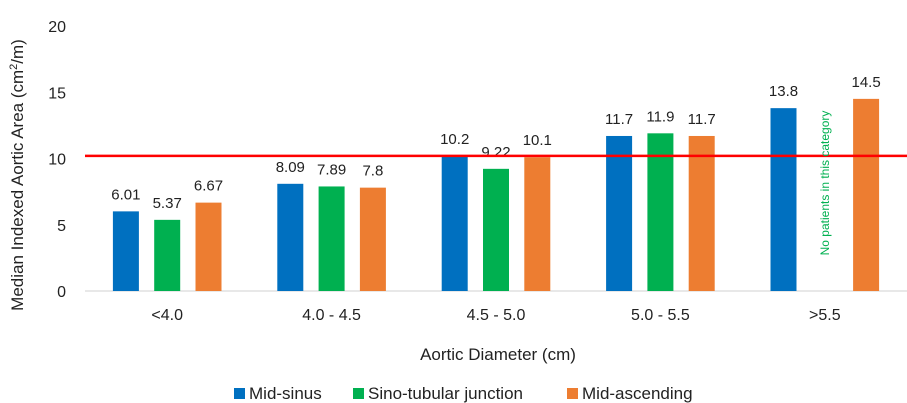  Describe the element at coordinates (290, 167) in the screenshot. I see `data-label: 8.09` at that location.